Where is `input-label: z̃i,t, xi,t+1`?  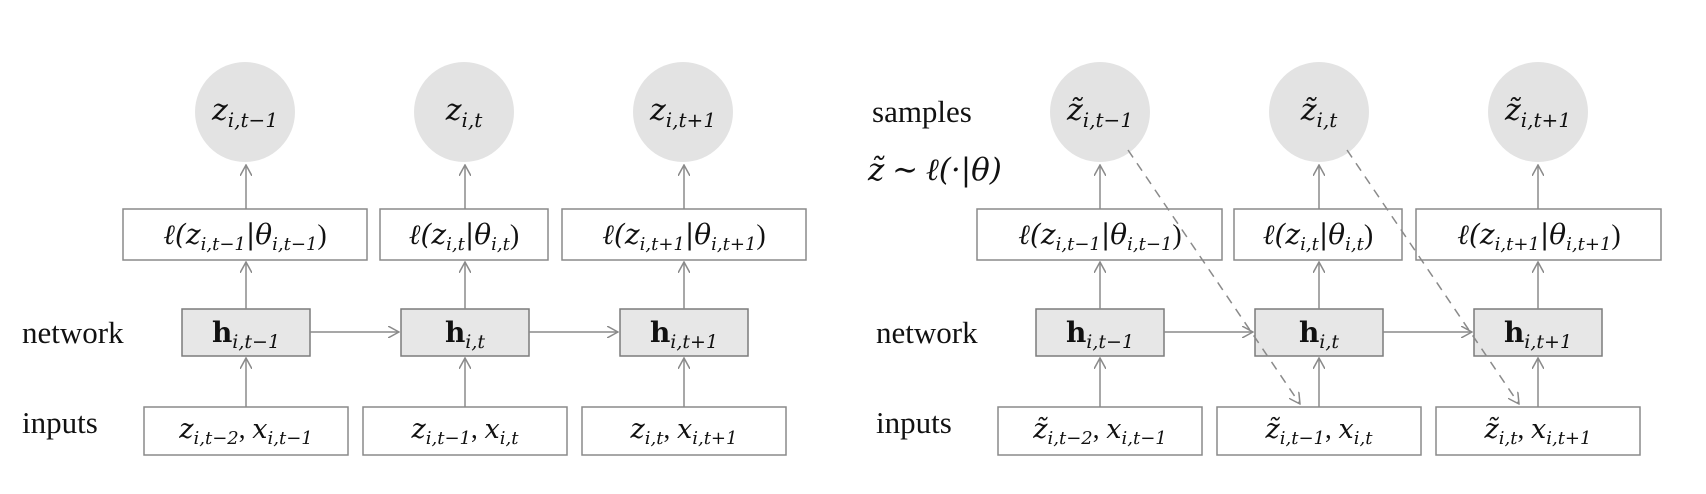 input-label: z̃i,t, xi,t+1 is located at coordinates (1538, 431).